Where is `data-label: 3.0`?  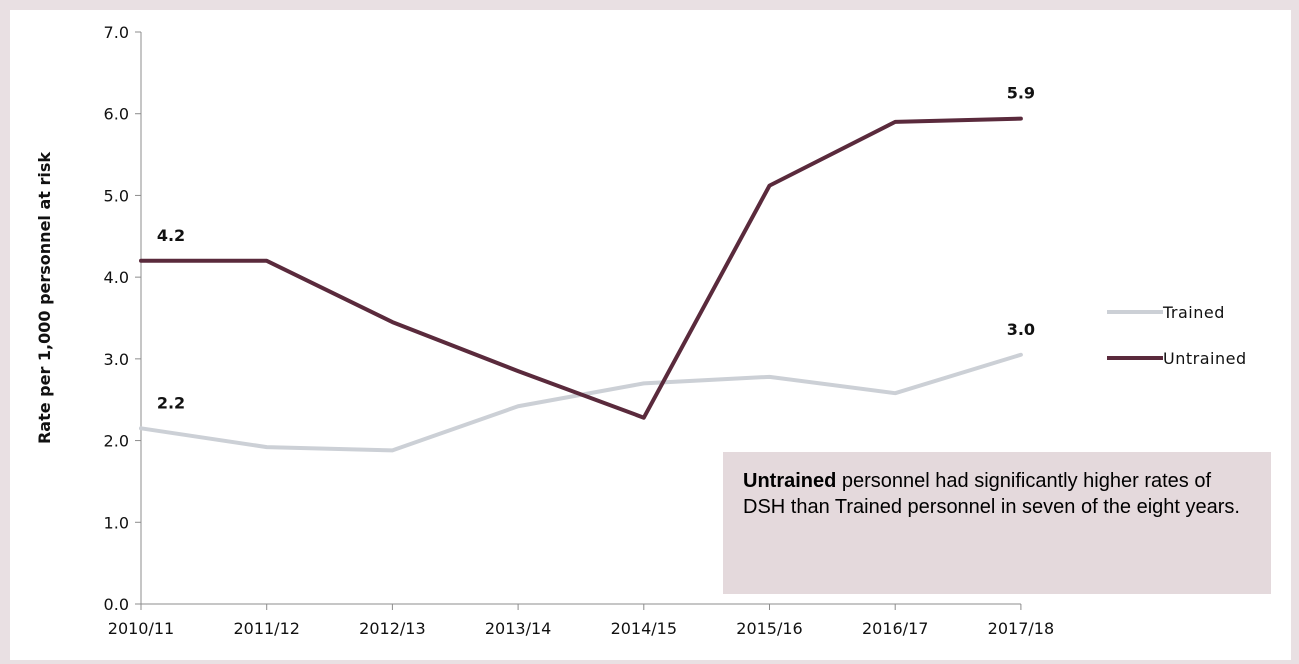 data-label: 3.0 is located at coordinates (1021, 329).